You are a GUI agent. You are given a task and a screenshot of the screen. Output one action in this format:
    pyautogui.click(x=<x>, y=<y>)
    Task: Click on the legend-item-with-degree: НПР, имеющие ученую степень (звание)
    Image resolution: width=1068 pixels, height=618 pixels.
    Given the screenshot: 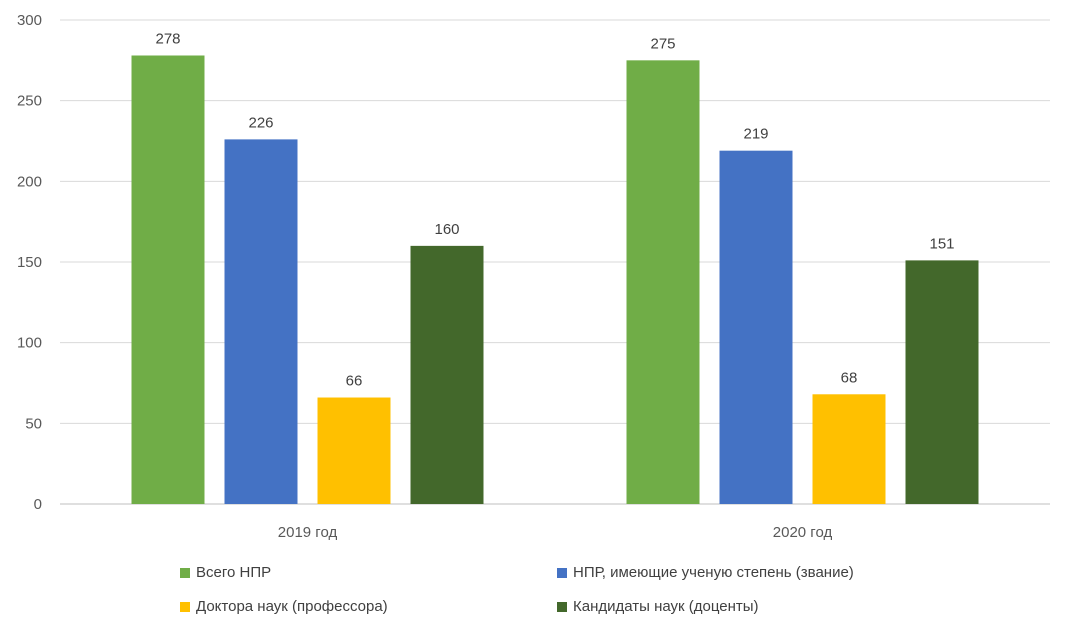 What is the action you would take?
    pyautogui.click(x=705, y=572)
    